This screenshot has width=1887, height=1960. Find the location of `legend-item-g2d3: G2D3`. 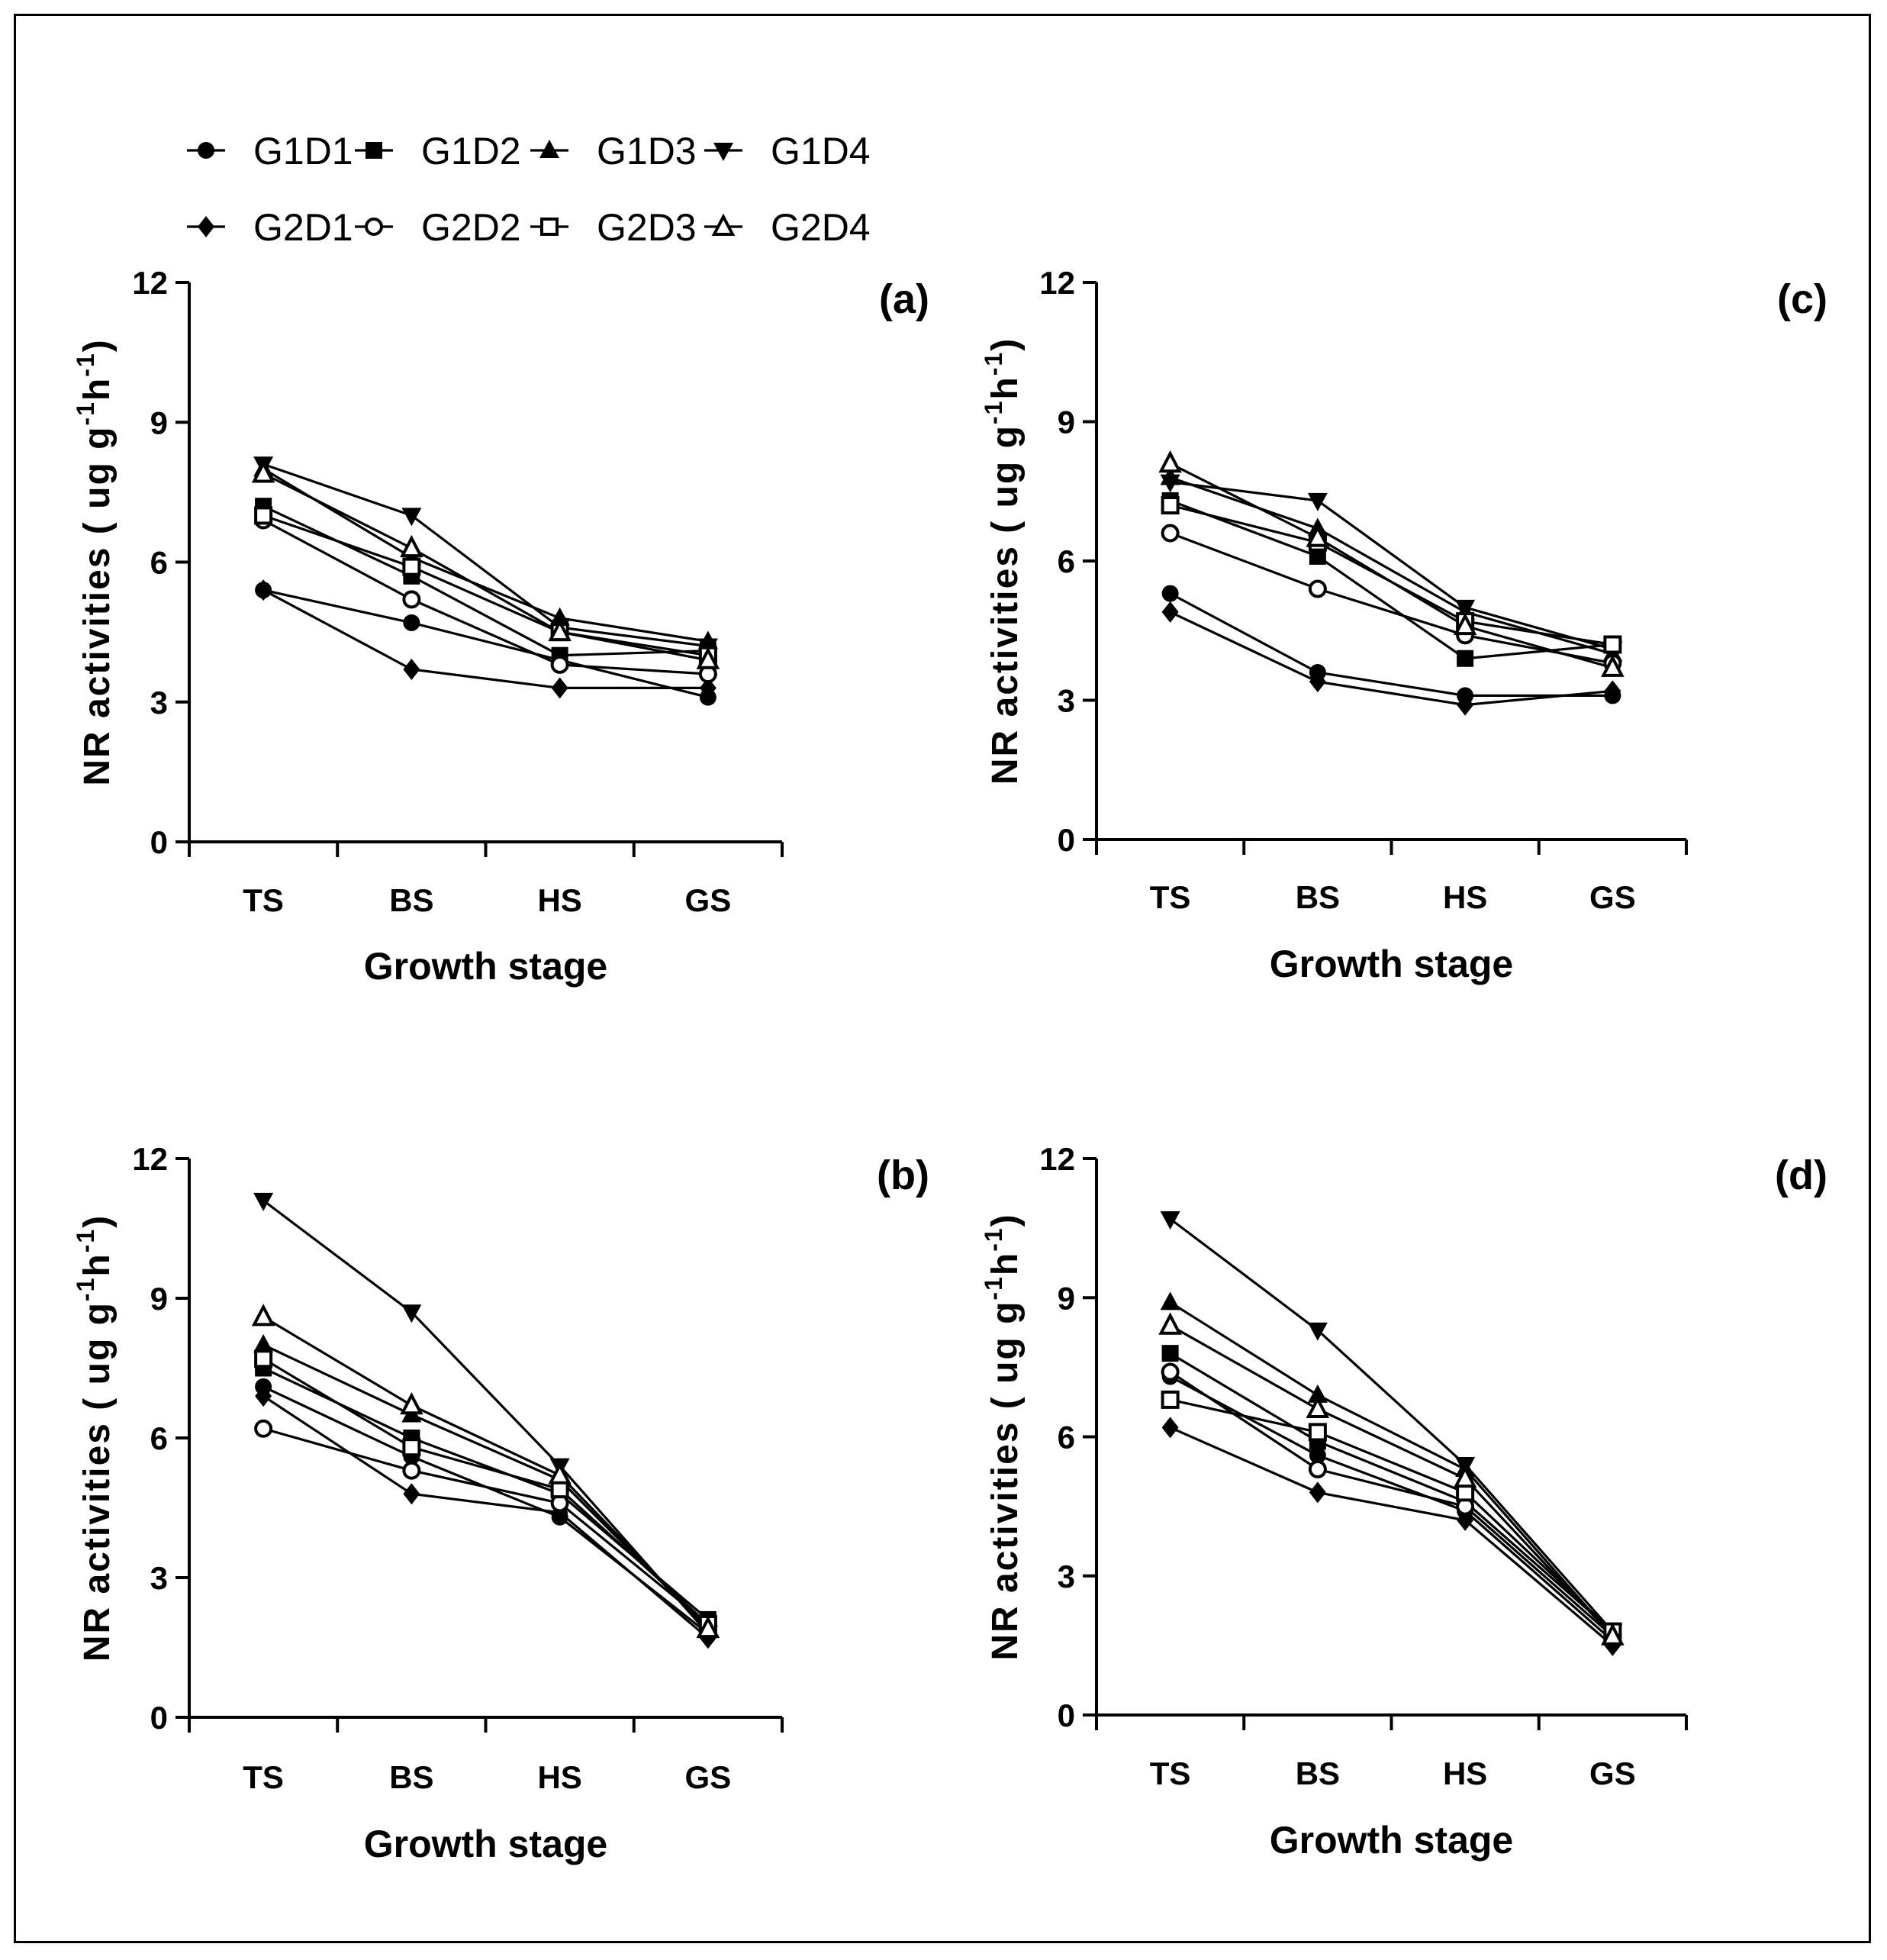

legend-item-g2d3: G2D3 is located at coordinates (613, 227).